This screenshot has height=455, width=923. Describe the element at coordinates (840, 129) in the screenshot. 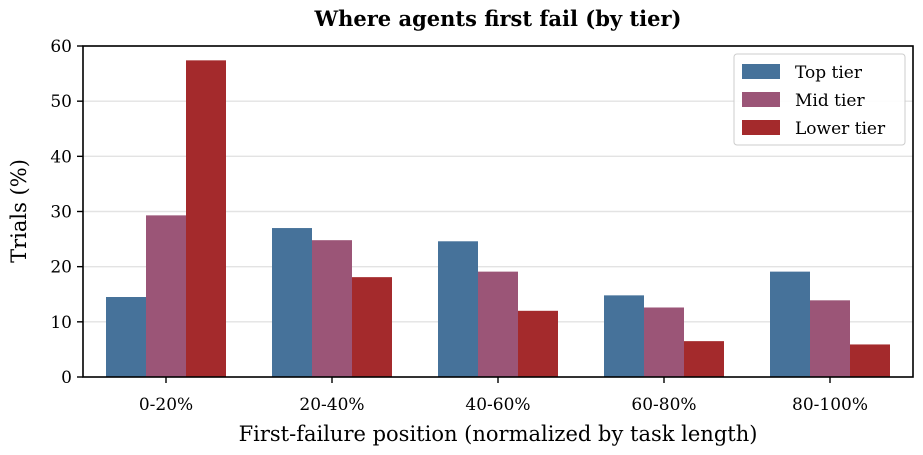

I see `legend-label: Lower tier` at that location.